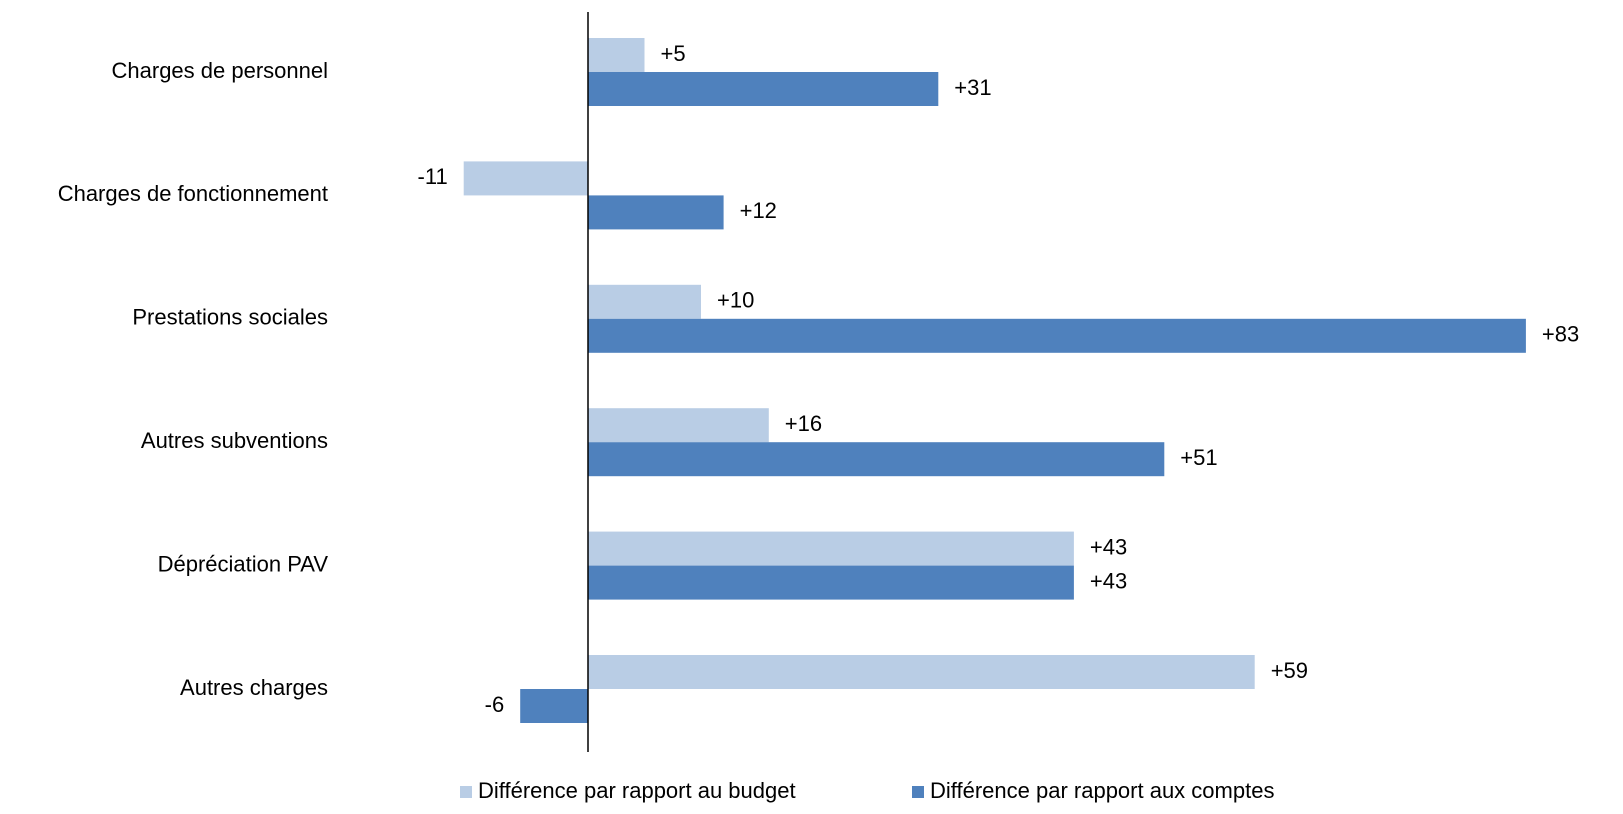 The height and width of the screenshot is (814, 1623). I want to click on category-label-5: Autres charges, so click(254, 687).